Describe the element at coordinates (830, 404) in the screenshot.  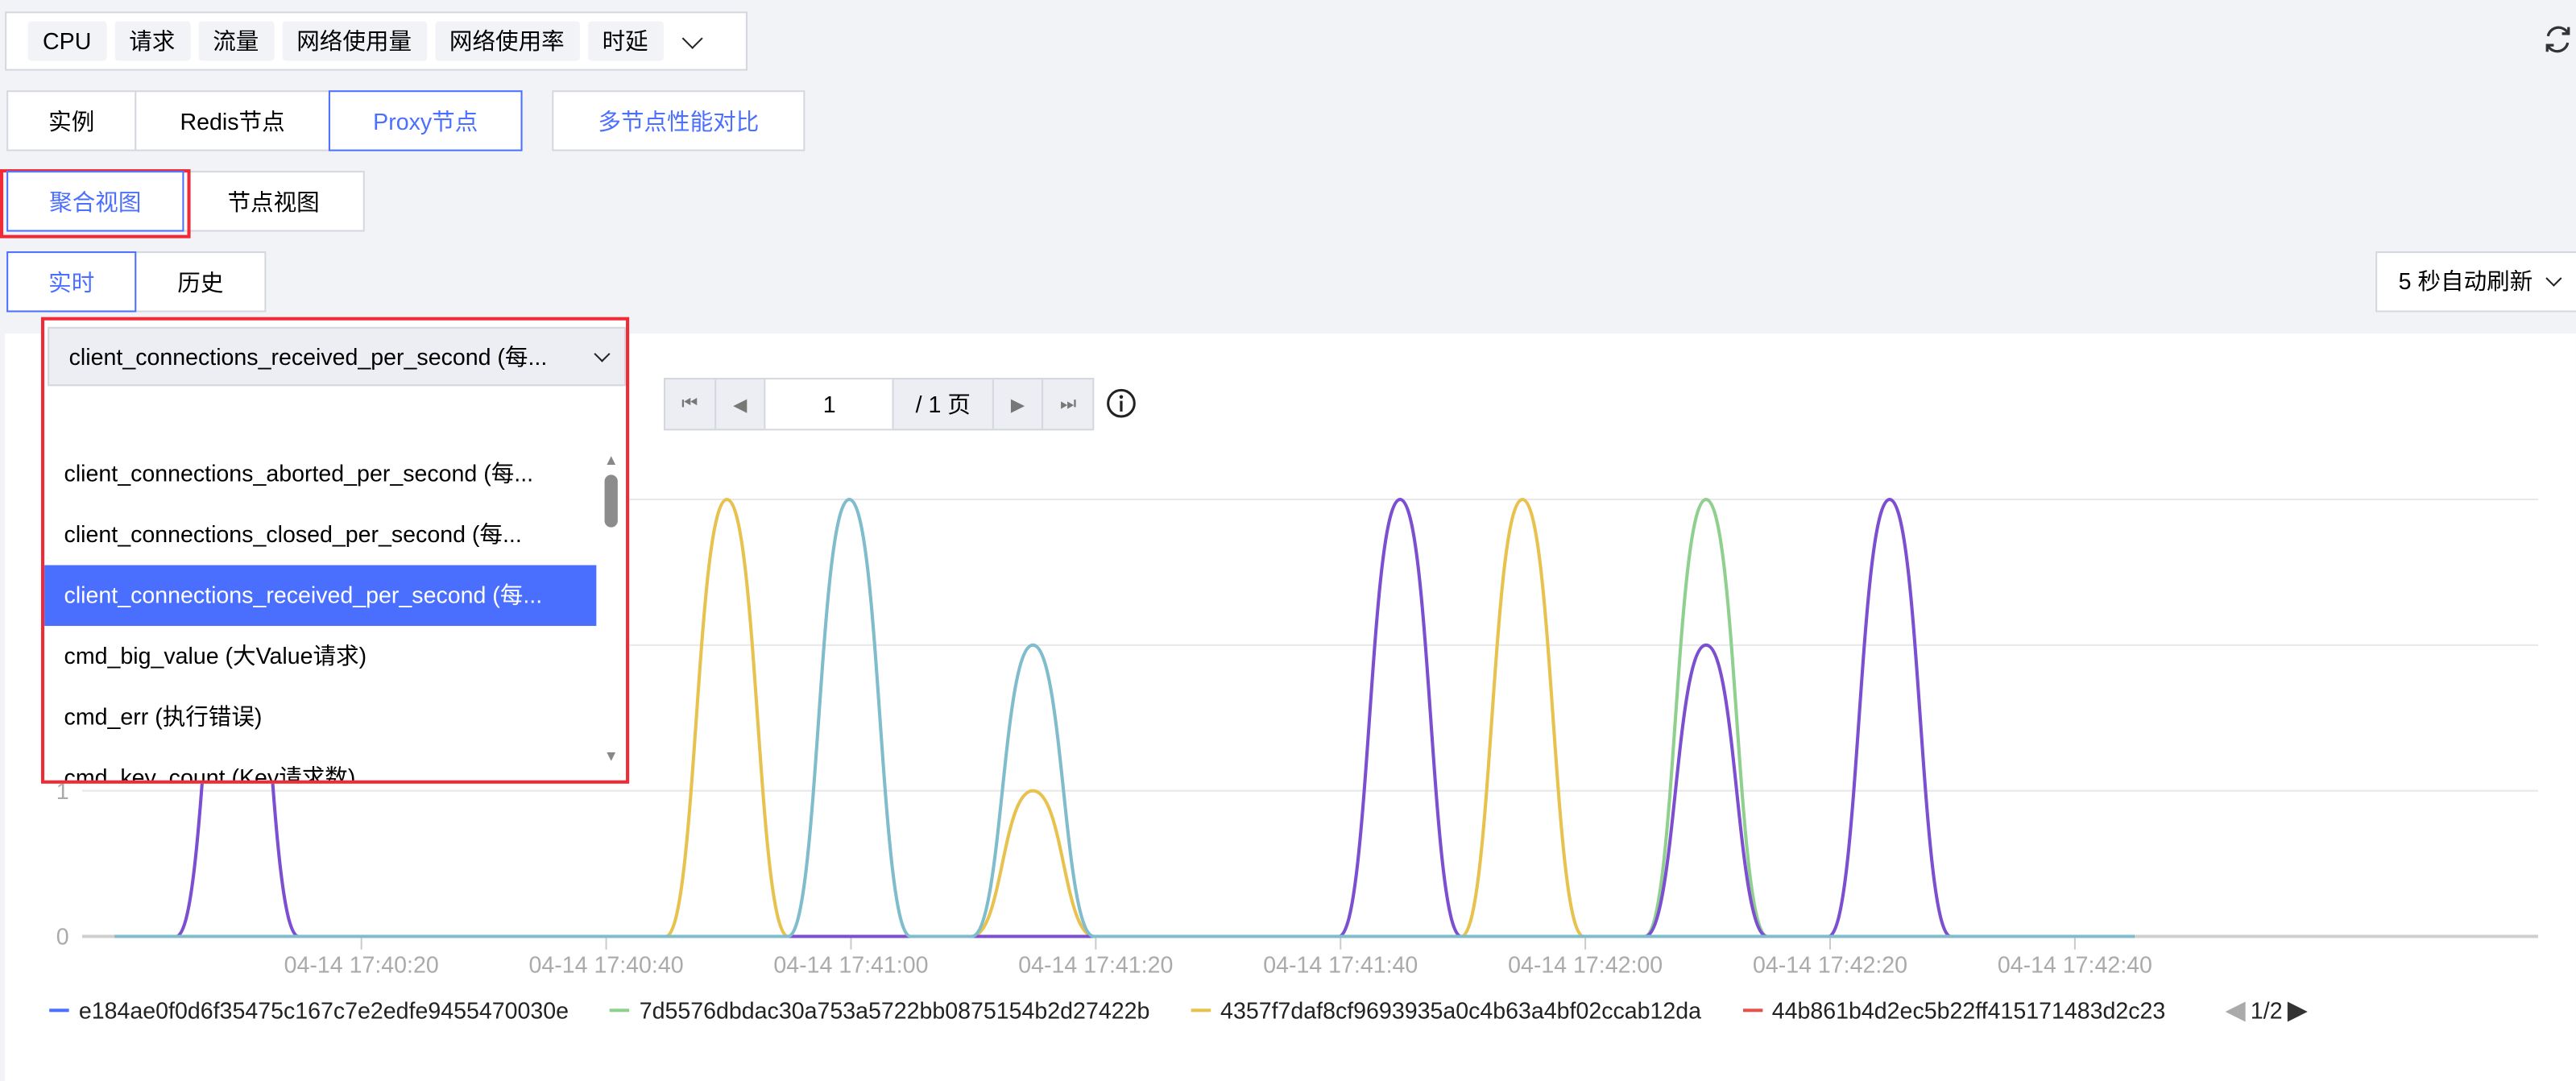
I see `page-input: 1` at that location.